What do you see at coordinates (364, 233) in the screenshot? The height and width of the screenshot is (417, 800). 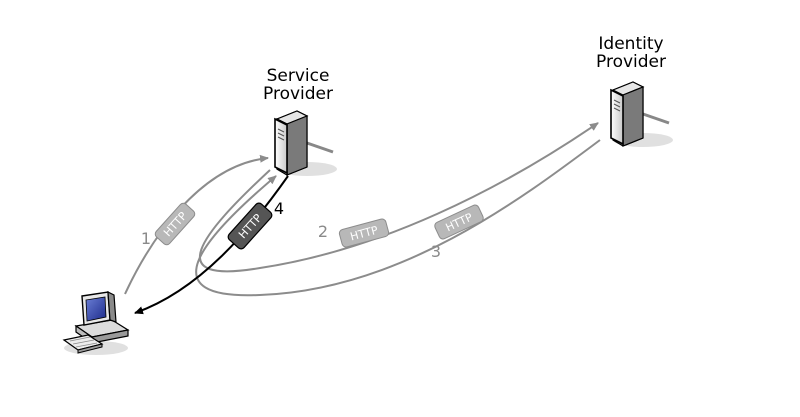 I see `http-tag-step-2: HTTP` at bounding box center [364, 233].